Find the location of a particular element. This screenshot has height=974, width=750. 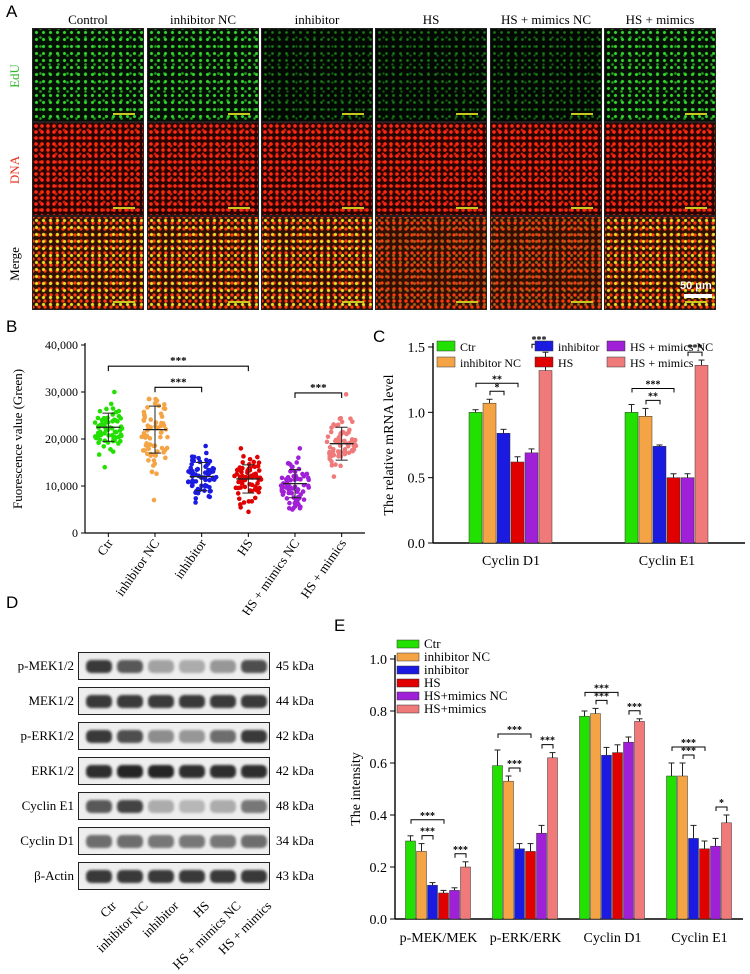

column-title-inhibitor: inhibitor is located at coordinates (317, 19).